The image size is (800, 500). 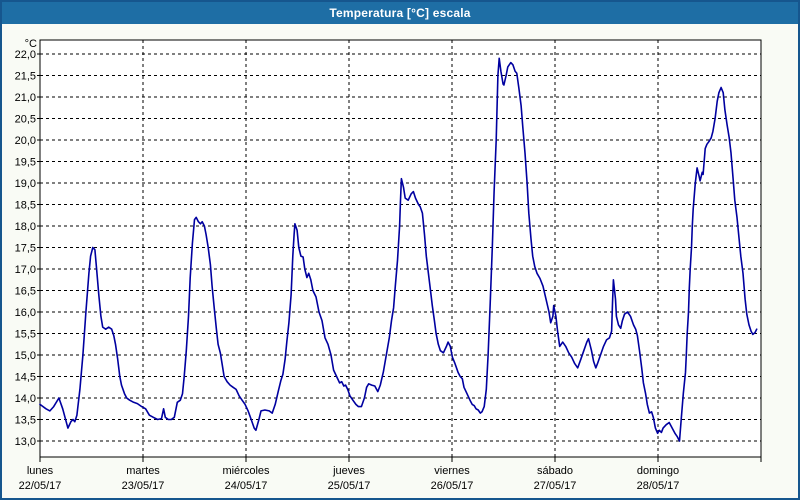 What do you see at coordinates (452, 486) in the screenshot?
I see `date-label: 26/05/17` at bounding box center [452, 486].